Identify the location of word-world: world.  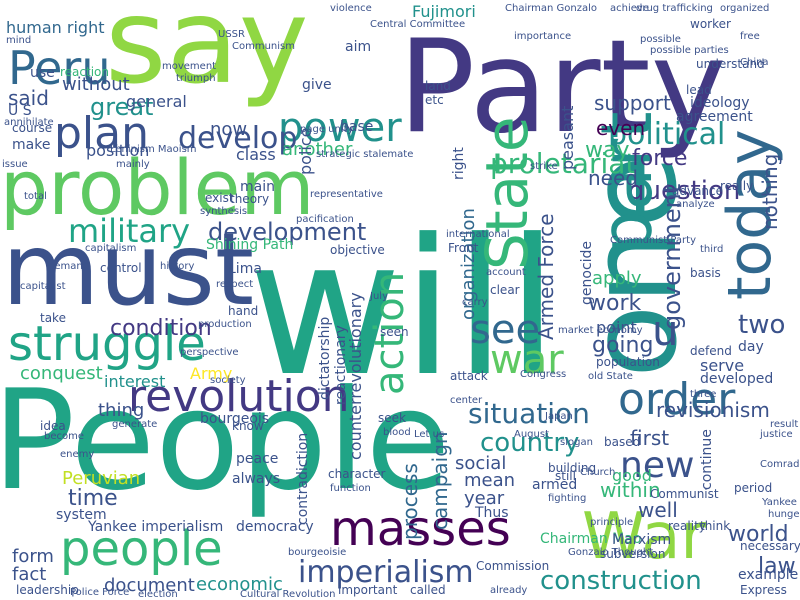
(758, 534).